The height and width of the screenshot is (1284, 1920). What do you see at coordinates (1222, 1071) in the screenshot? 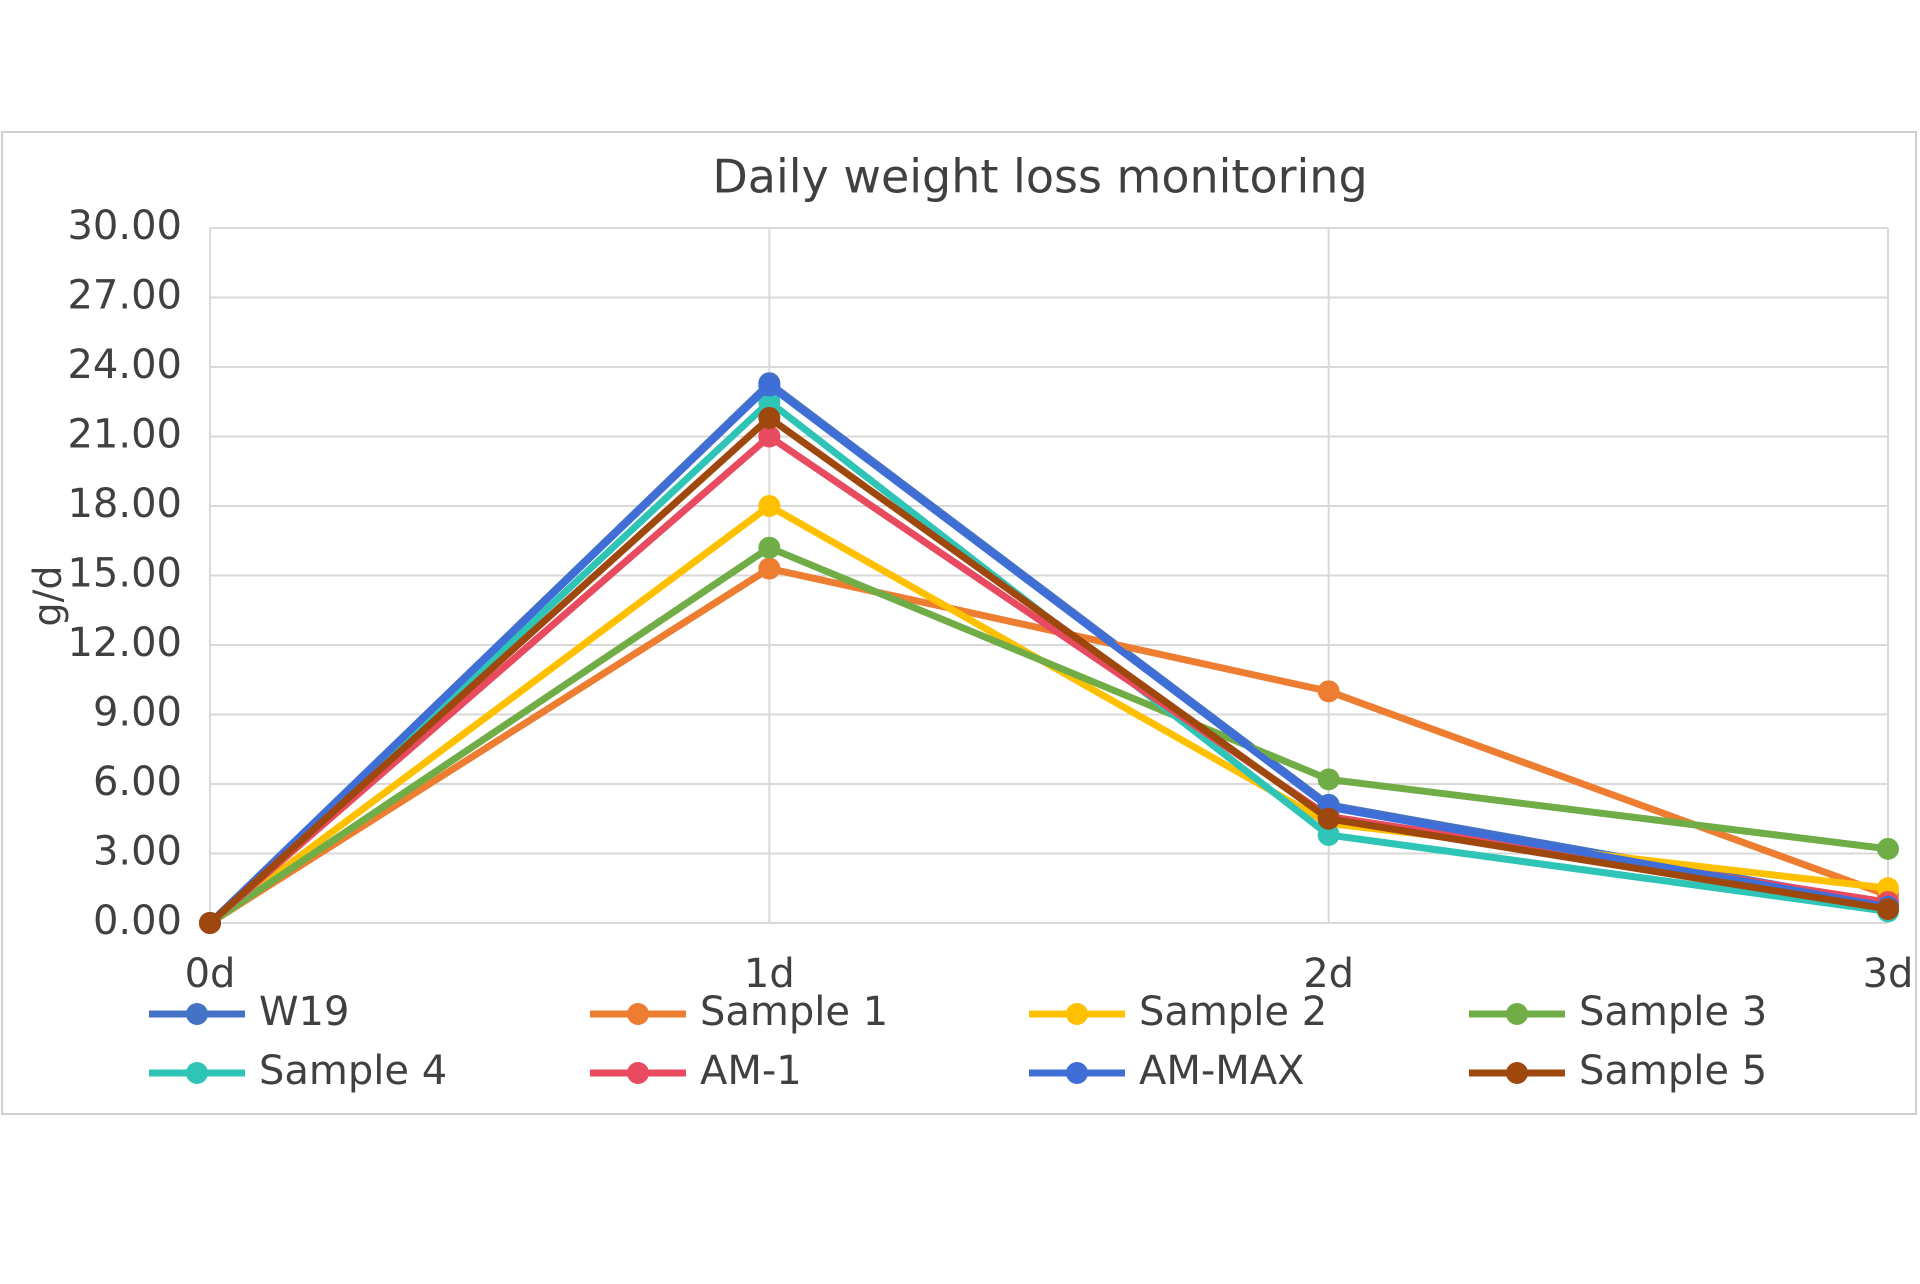
I see `legend-label: AM-MAX` at bounding box center [1222, 1071].